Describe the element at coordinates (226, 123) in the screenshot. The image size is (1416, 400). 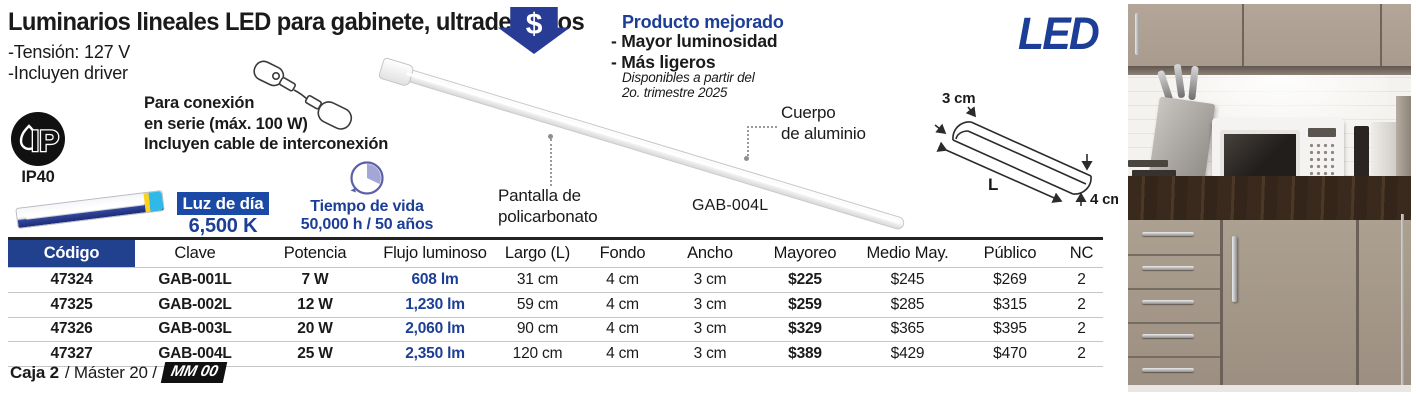
I see `series-note-line-2: en serie (máx. 100 W)` at that location.